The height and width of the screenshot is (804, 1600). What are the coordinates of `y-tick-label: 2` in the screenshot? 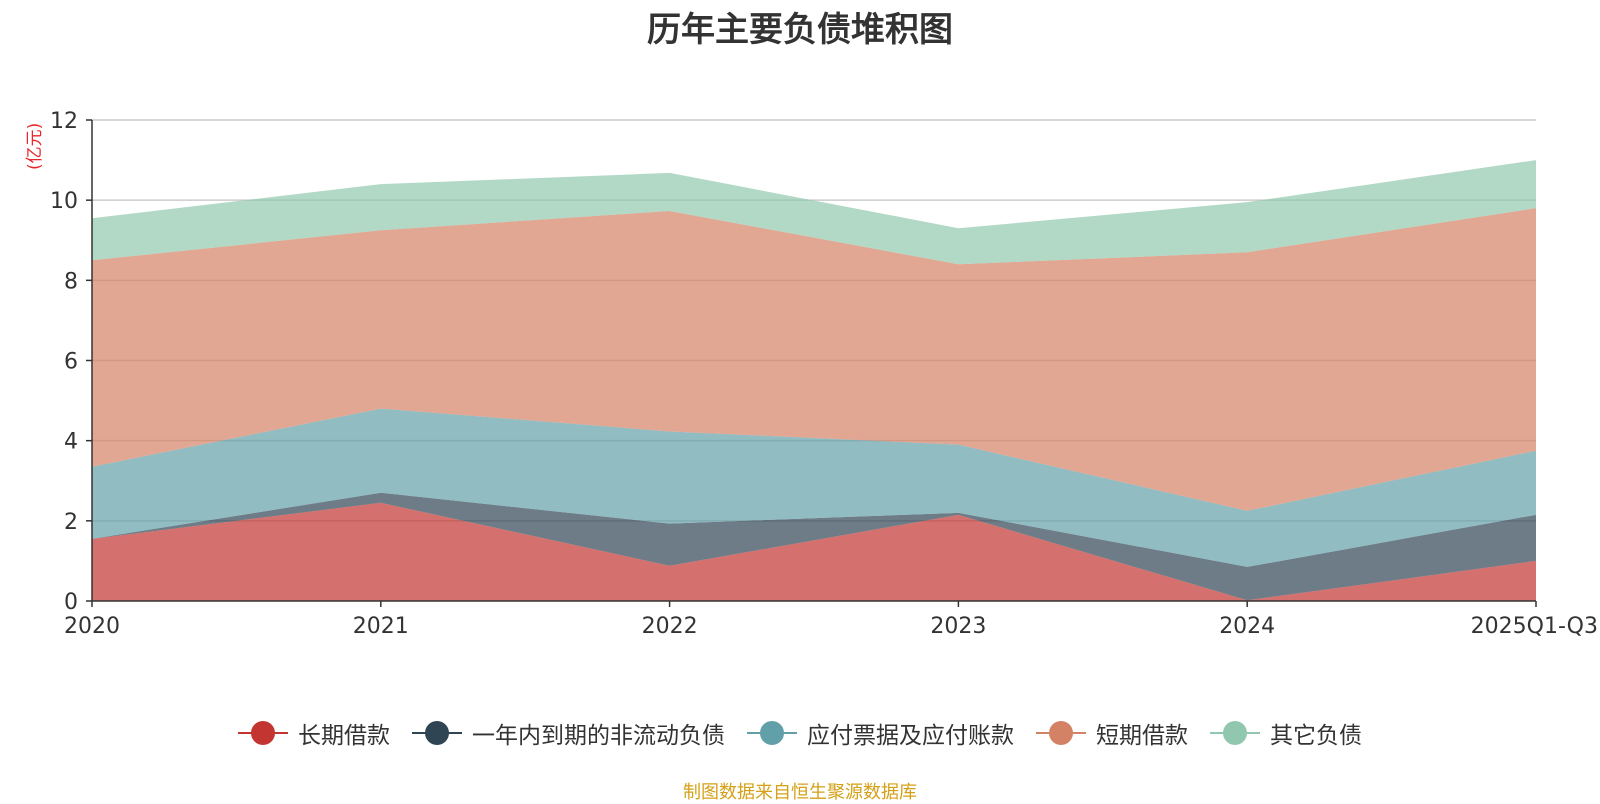 It's located at (71, 522).